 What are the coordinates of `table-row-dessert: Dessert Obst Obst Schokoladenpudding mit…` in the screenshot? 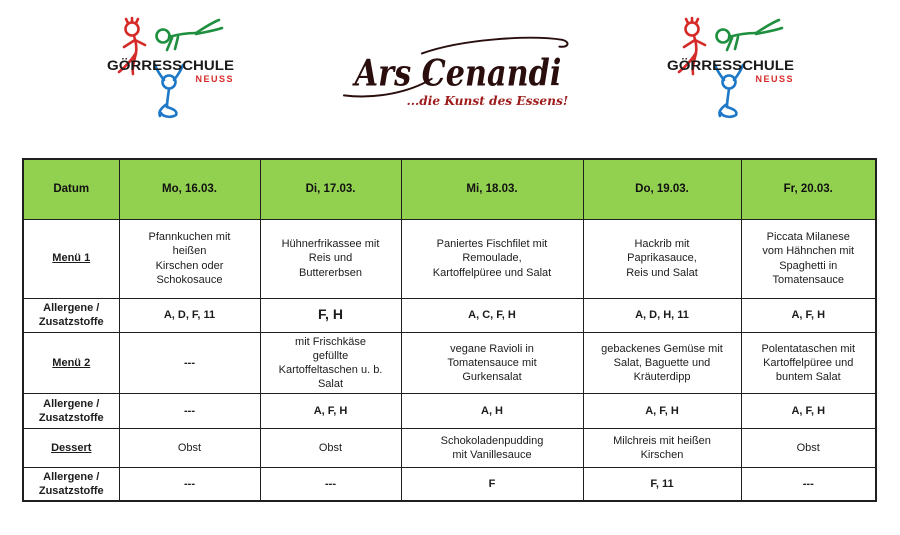 It's located at (449, 447).